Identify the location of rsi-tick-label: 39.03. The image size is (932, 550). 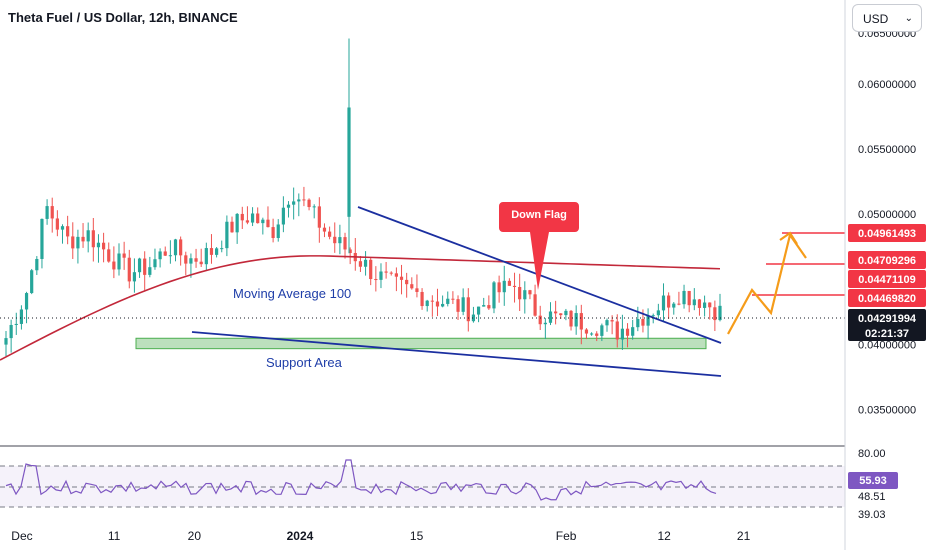
(872, 515).